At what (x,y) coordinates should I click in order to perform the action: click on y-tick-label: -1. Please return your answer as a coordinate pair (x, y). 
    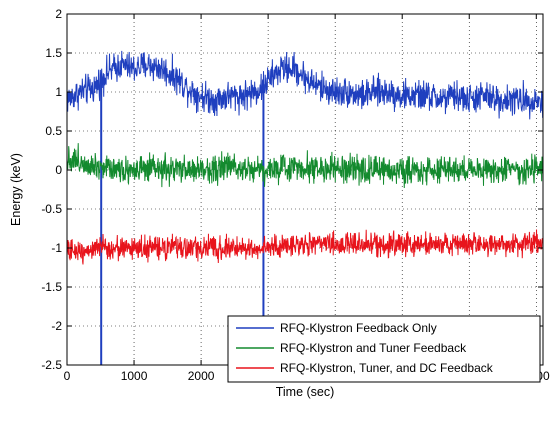
    Looking at the image, I should click on (56, 248).